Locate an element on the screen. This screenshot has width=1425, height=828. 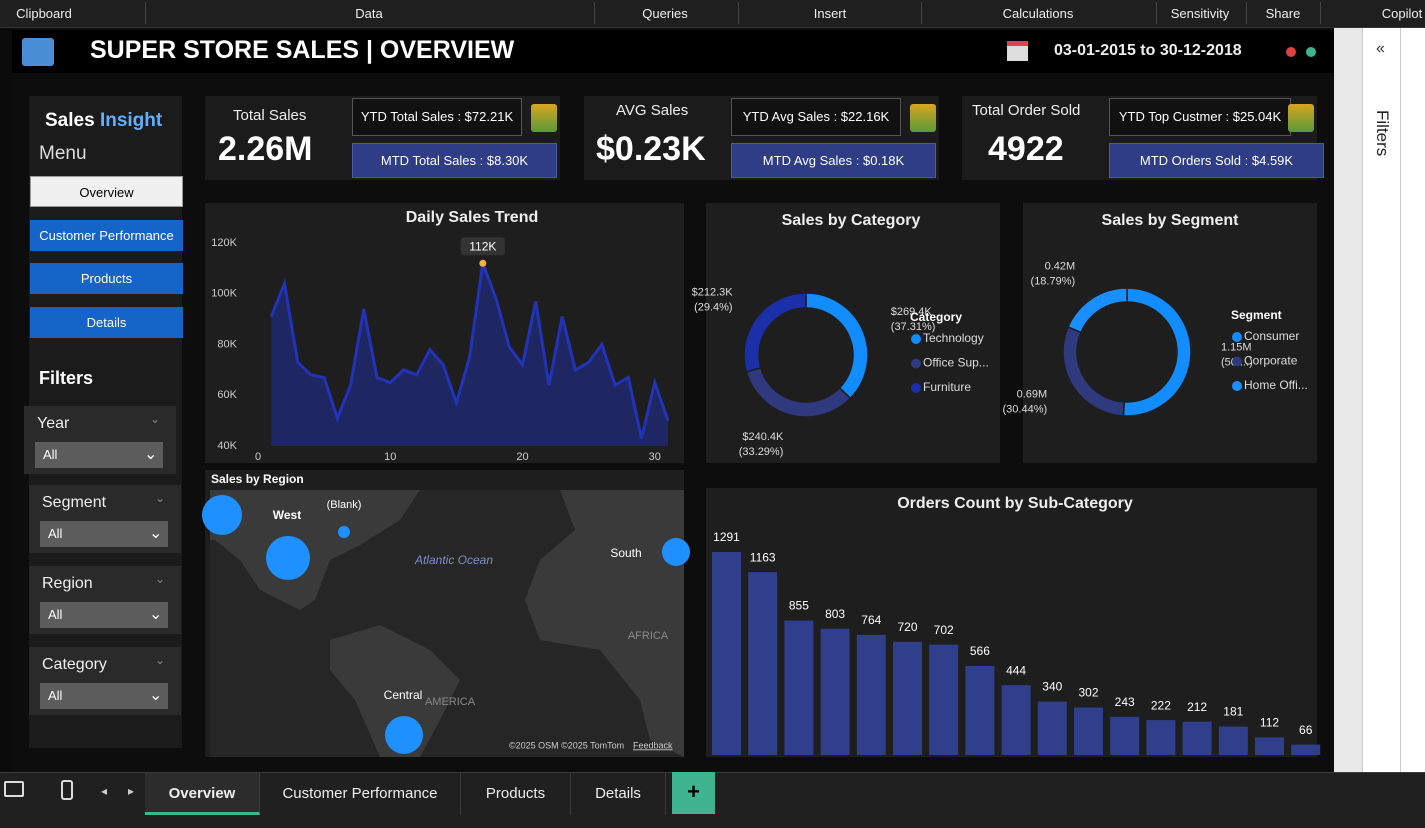
data-label: 720 is located at coordinates (907, 627).